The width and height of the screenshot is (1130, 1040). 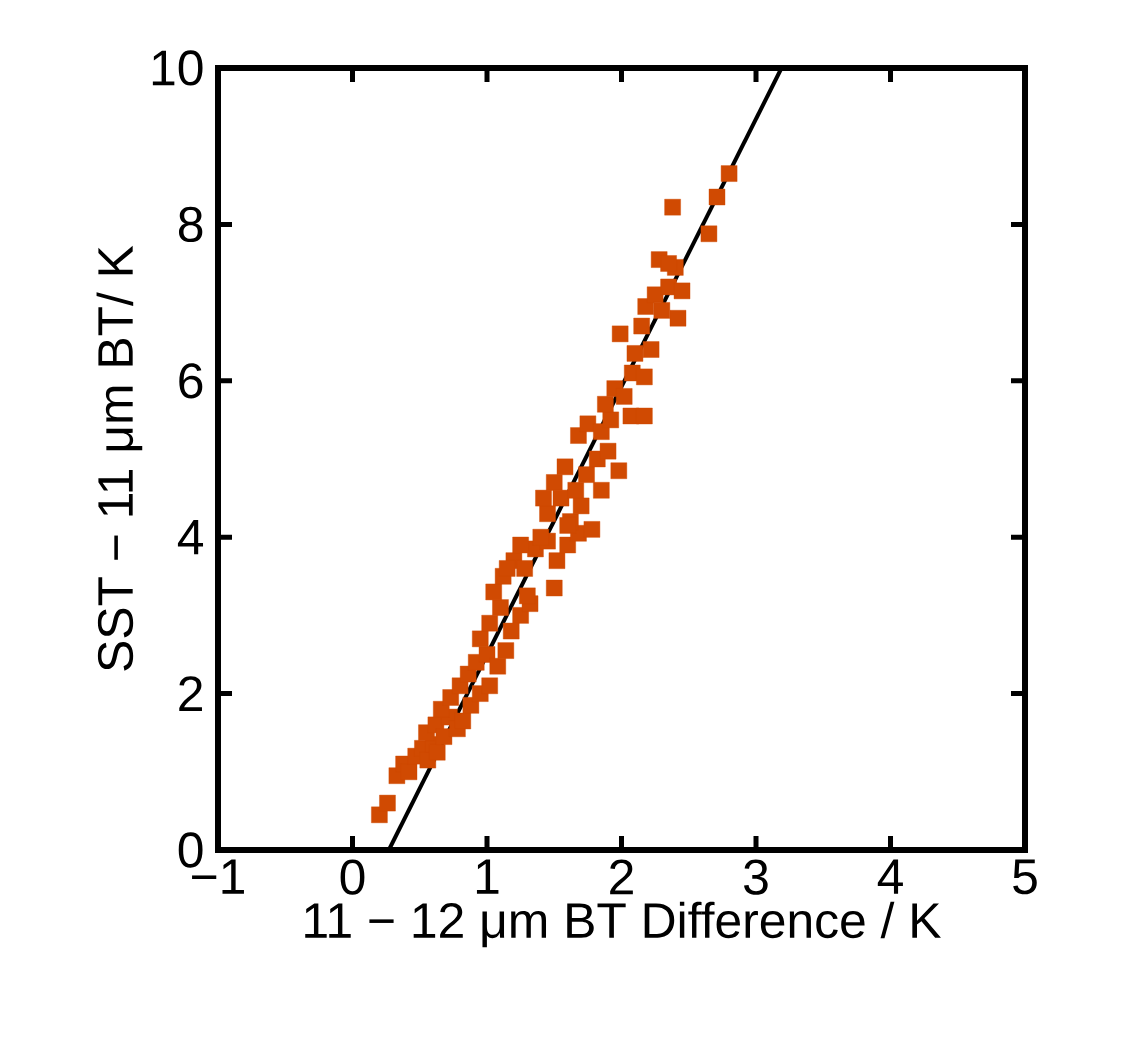 What do you see at coordinates (190, 693) in the screenshot?
I see `y-tick-label: 2` at bounding box center [190, 693].